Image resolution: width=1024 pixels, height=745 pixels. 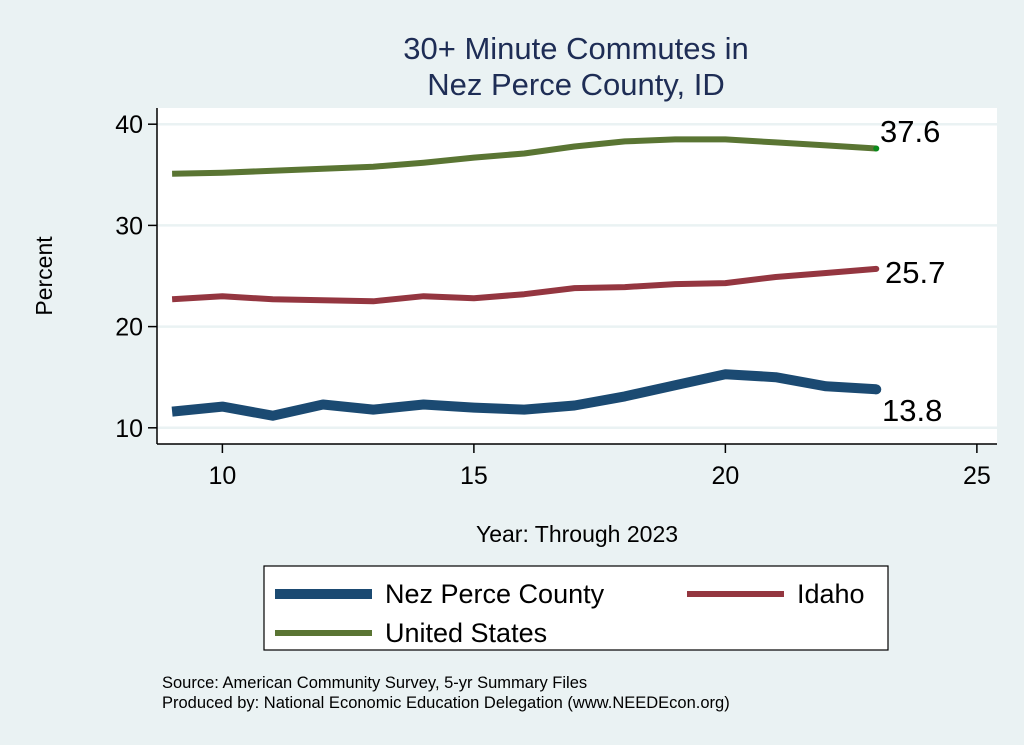 What do you see at coordinates (910, 131) in the screenshot?
I see `end-label-united-states: 37.6` at bounding box center [910, 131].